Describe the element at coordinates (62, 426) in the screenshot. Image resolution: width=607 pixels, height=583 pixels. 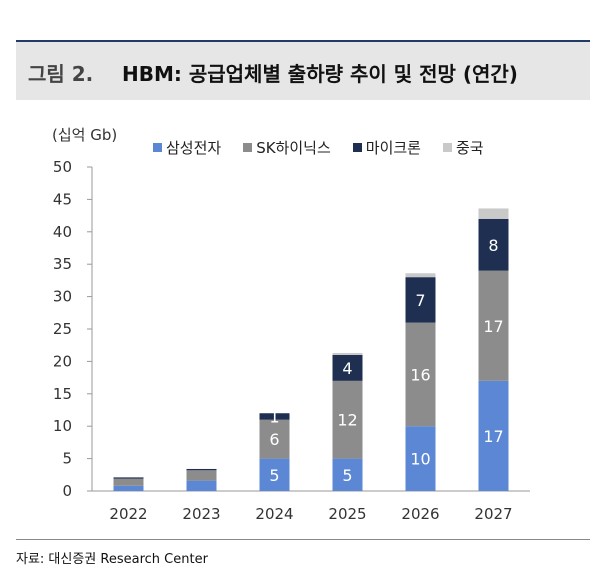
I see `y-tick-label: 10` at that location.